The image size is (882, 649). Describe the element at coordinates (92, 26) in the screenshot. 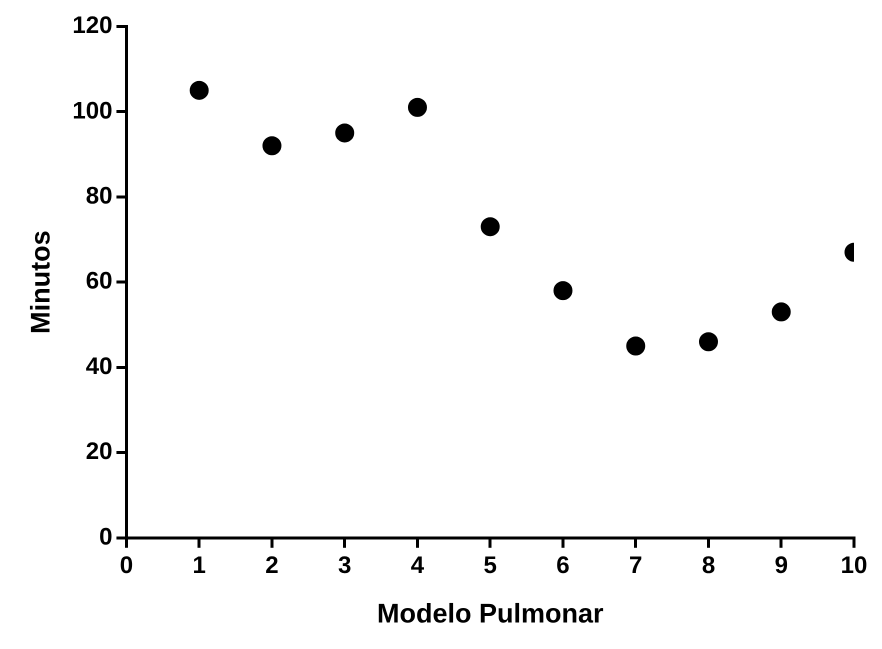

I see `y-tick-label: 120` at that location.